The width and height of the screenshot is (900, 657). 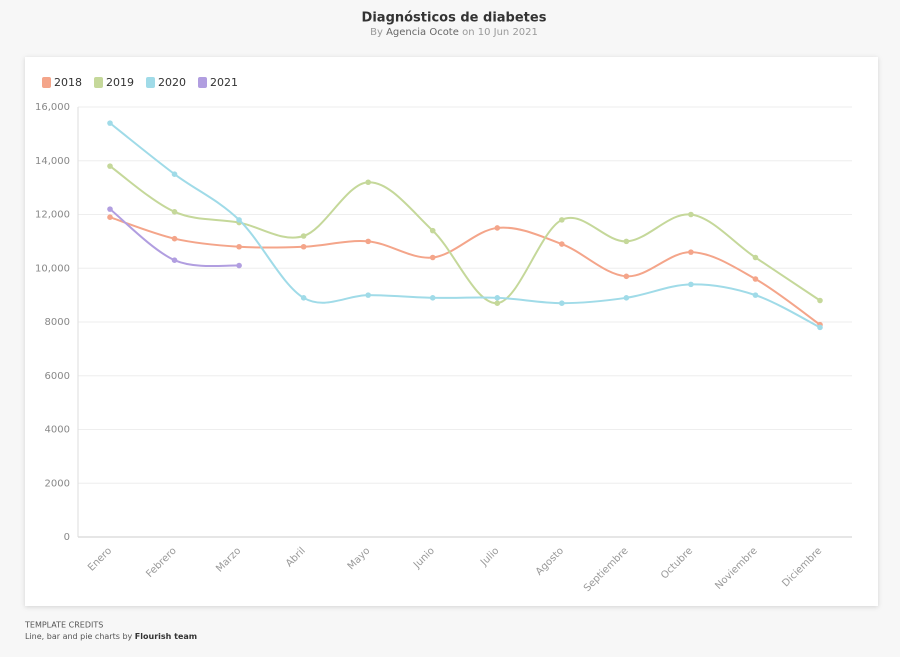 What do you see at coordinates (376, 32) in the screenshot?
I see `by: By` at bounding box center [376, 32].